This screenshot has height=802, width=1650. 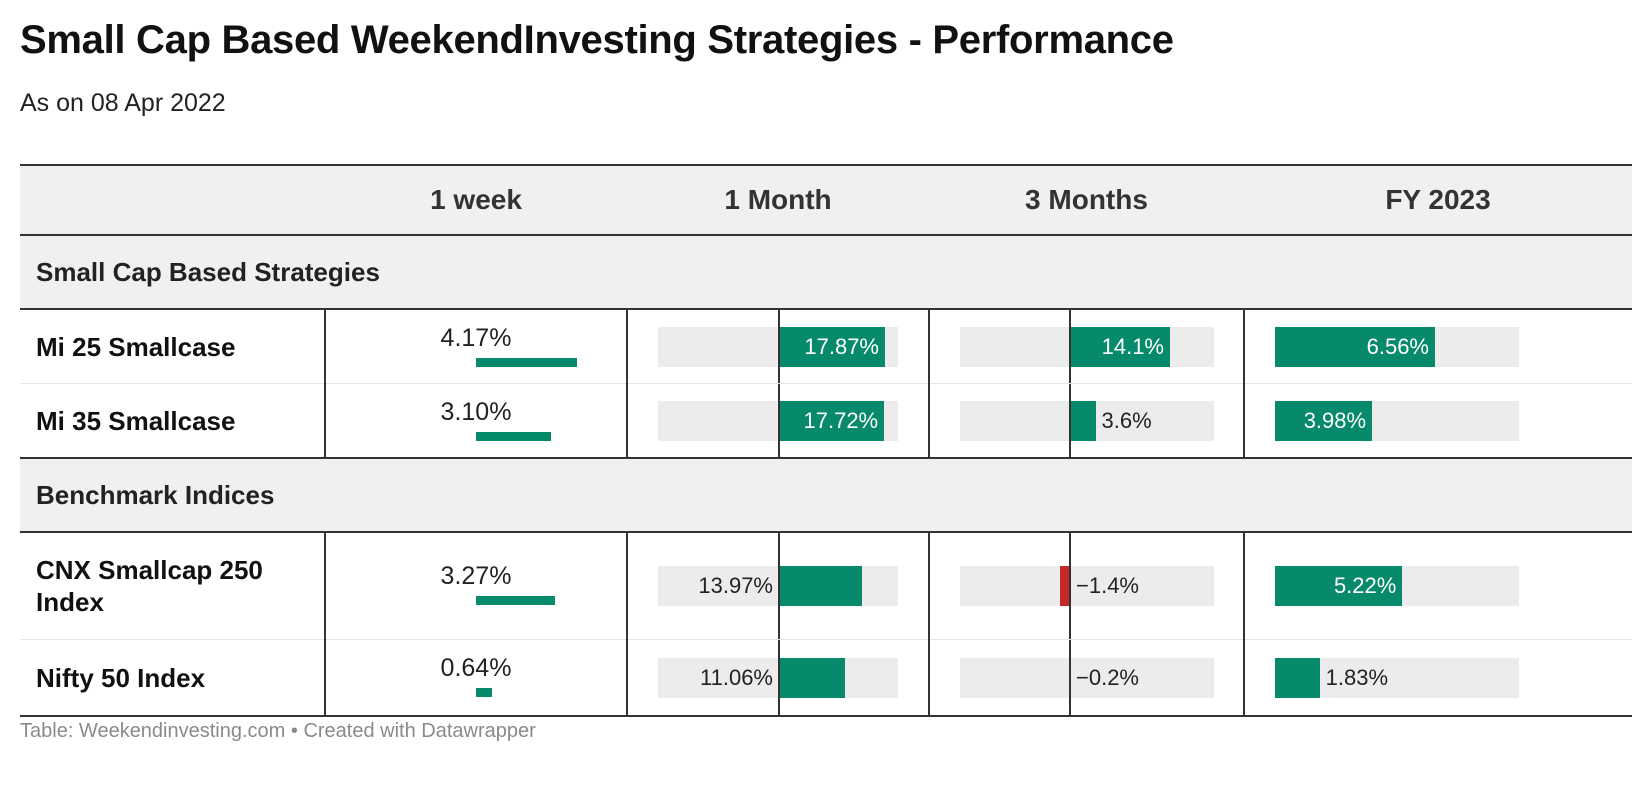 I want to click on chart-subtitle: As on 08 Apr 2022, so click(x=123, y=103).